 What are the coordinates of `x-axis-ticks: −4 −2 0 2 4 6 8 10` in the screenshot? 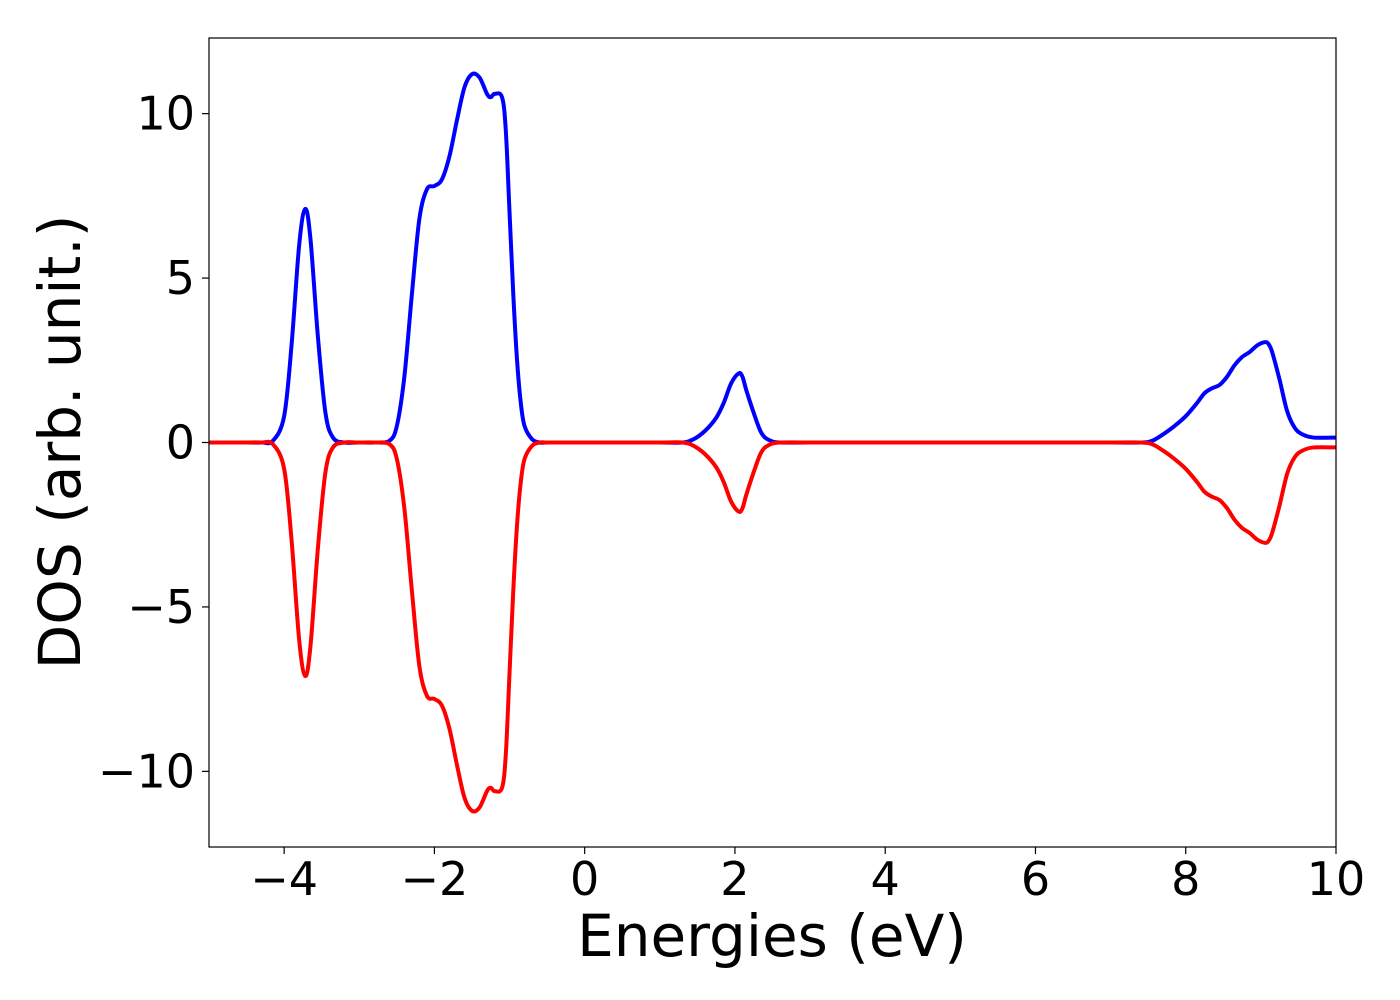 It's located at (807, 876).